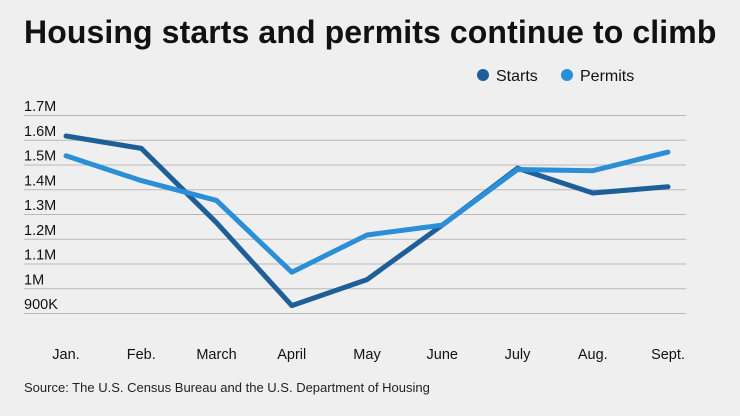 The width and height of the screenshot is (740, 416). What do you see at coordinates (668, 355) in the screenshot?
I see `x-tick-label: Sept.` at bounding box center [668, 355].